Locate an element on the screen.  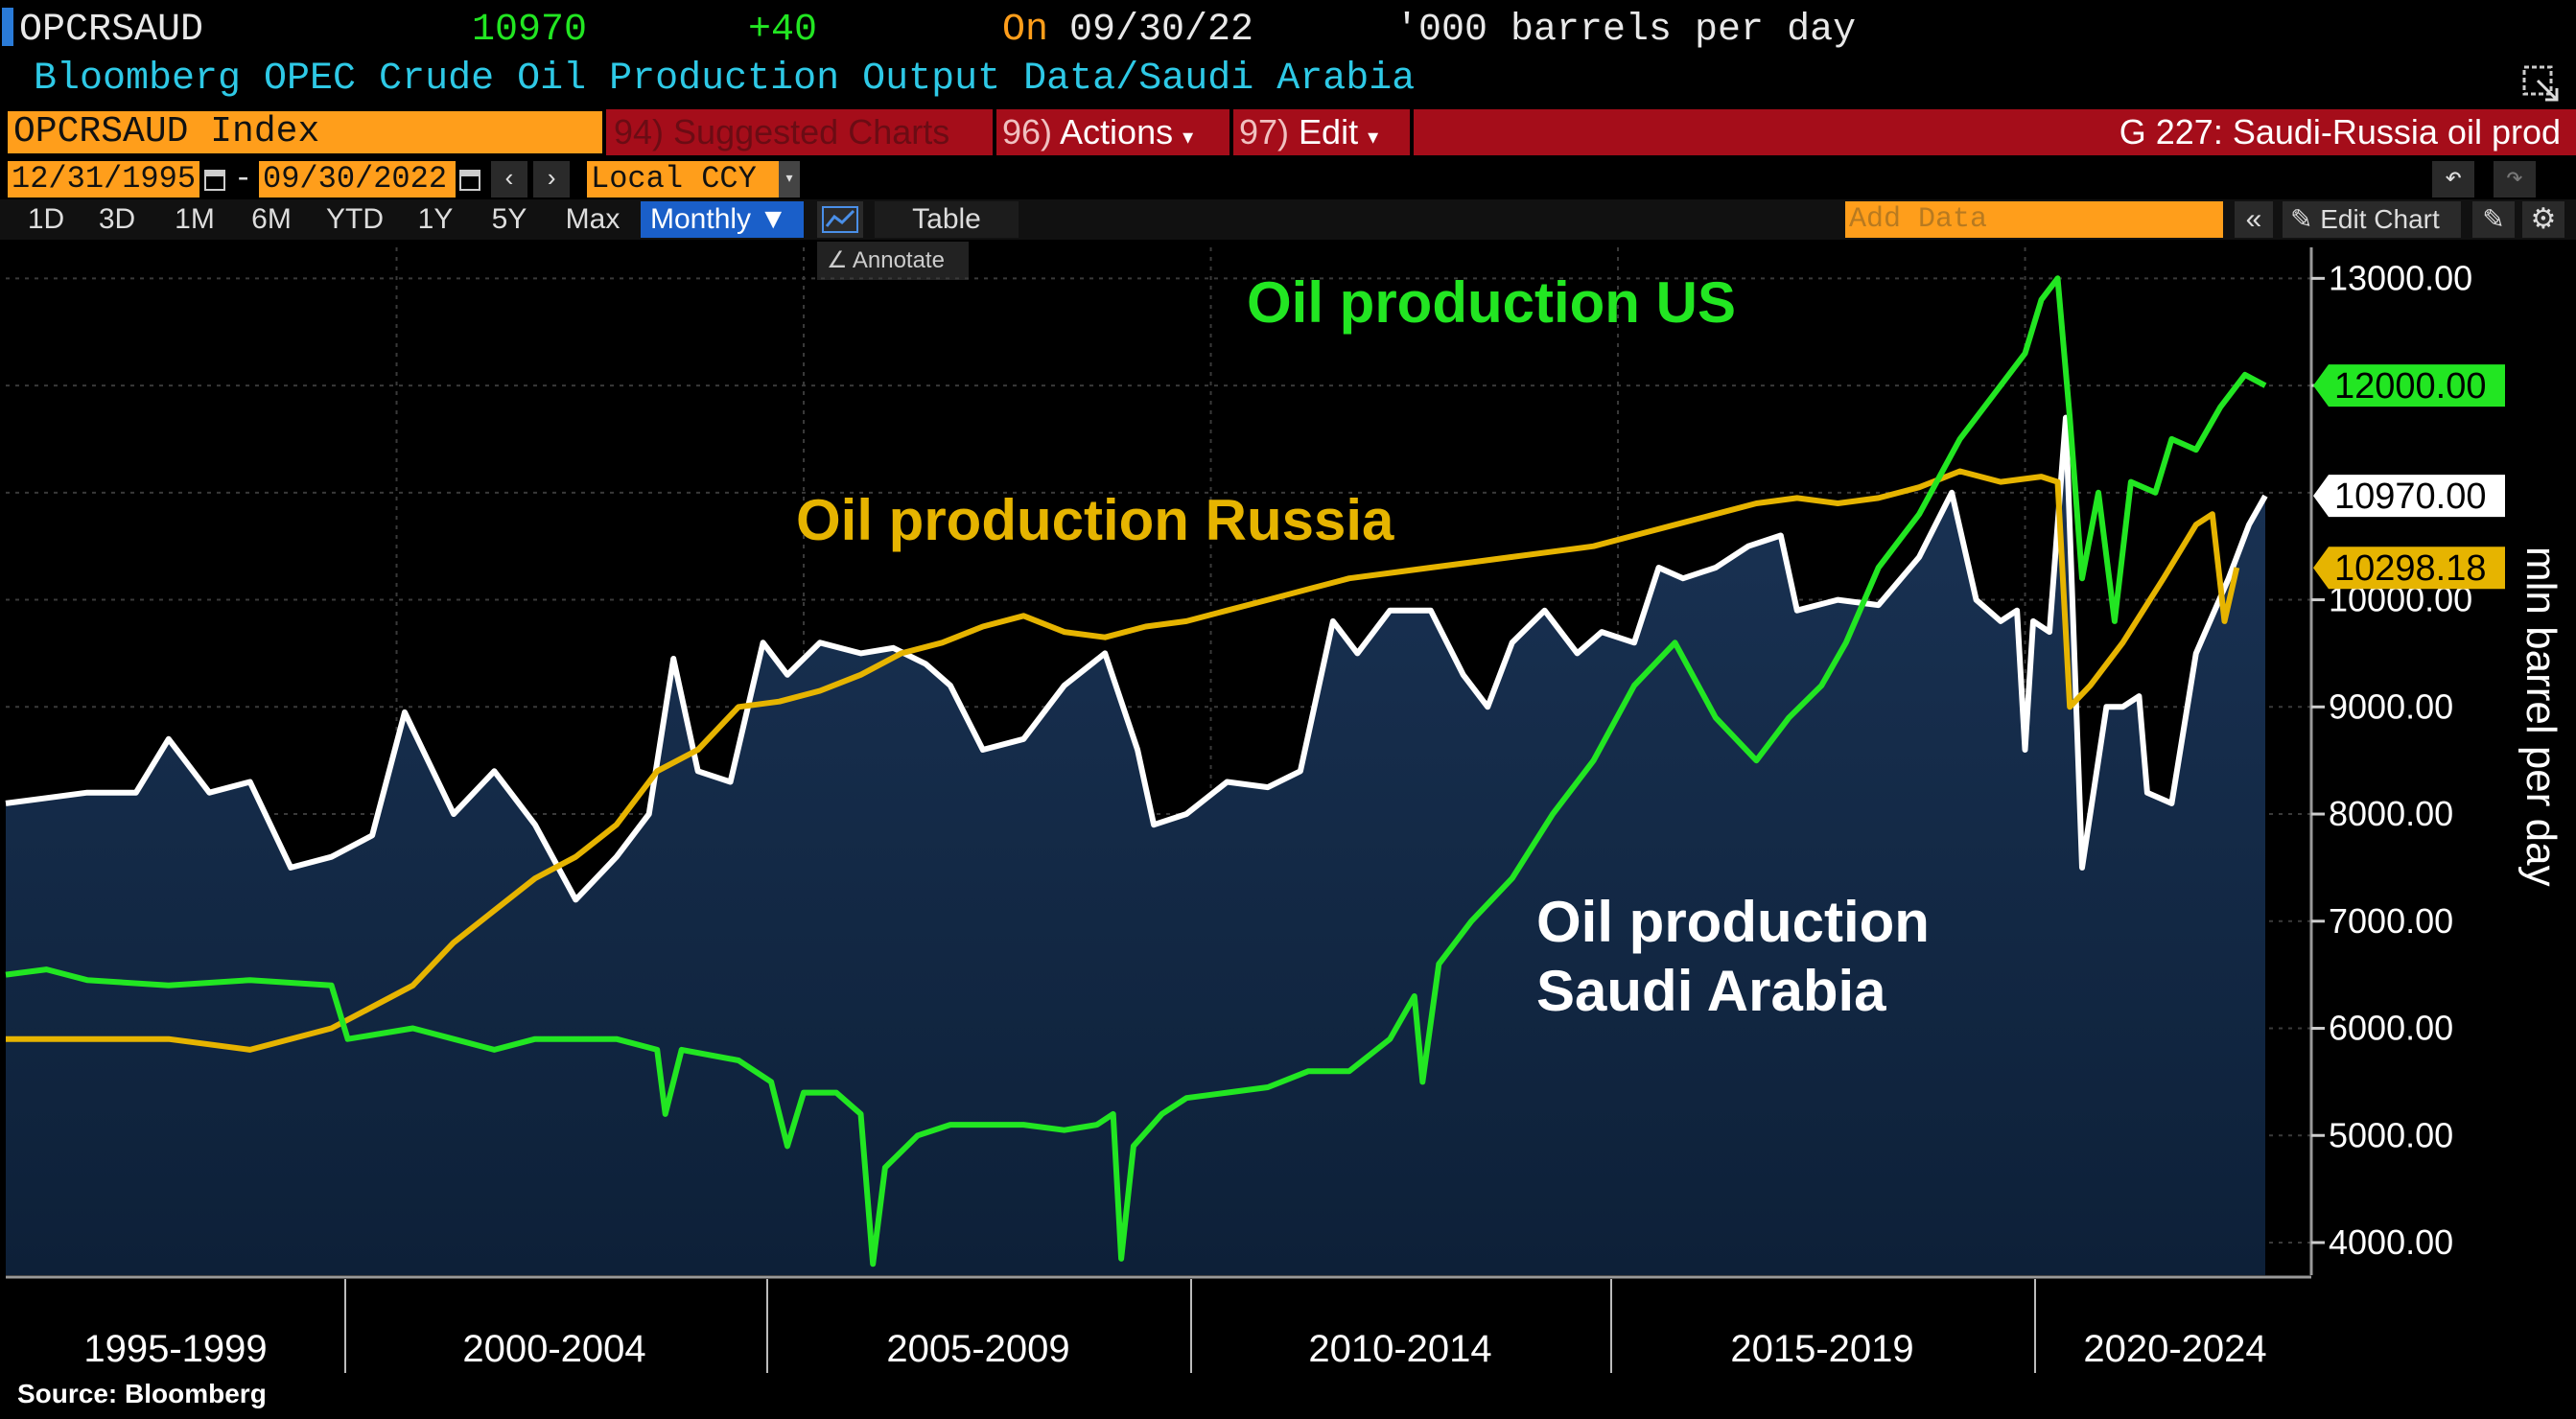
y-tick-label: 6000.00 is located at coordinates (2391, 1028).